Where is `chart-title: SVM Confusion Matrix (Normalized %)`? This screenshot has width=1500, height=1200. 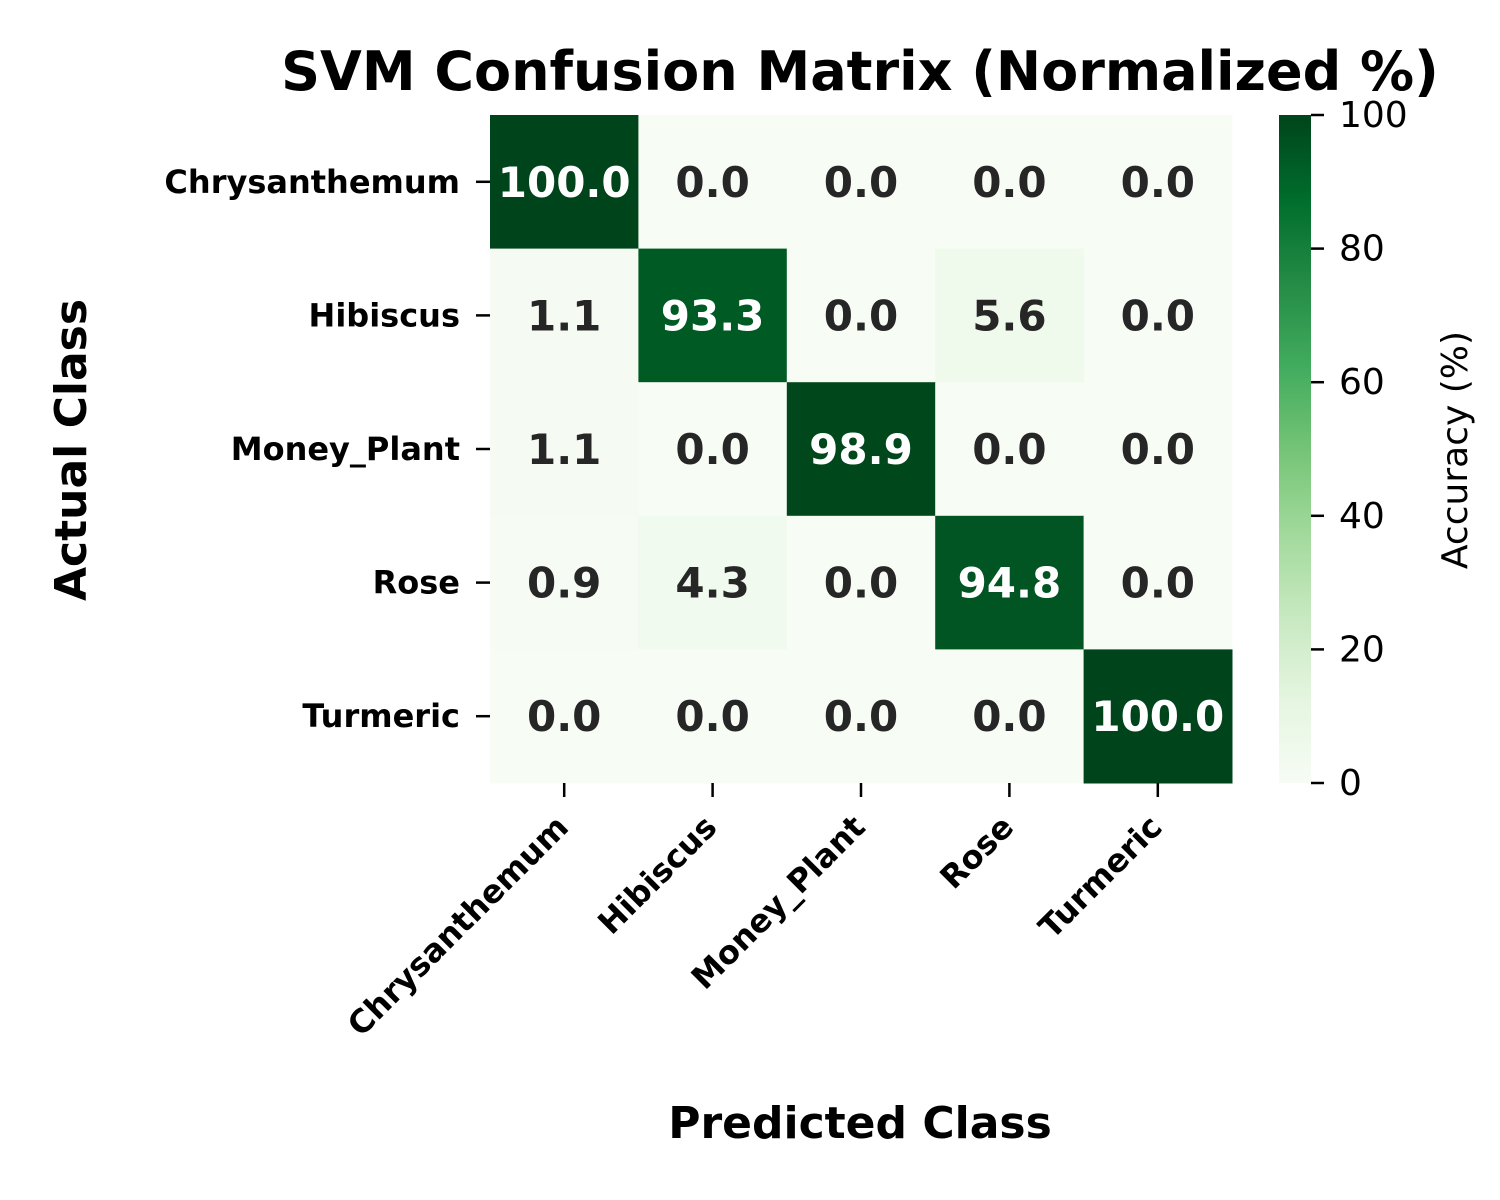
chart-title: SVM Confusion Matrix (Normalized %) is located at coordinates (860, 71).